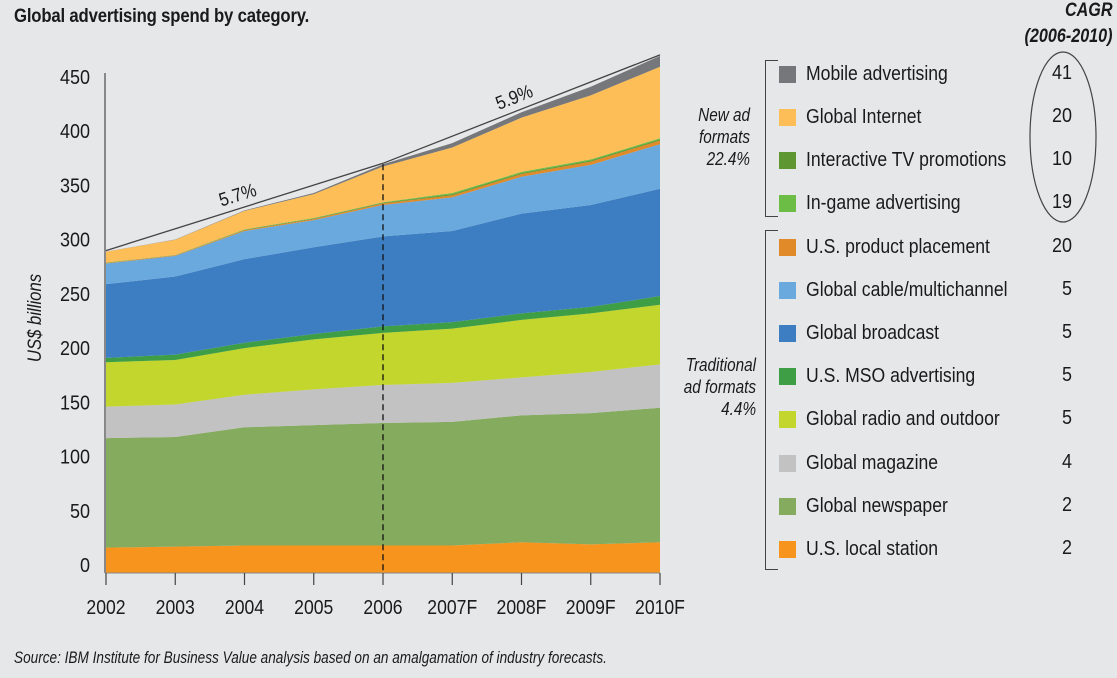  Describe the element at coordinates (1061, 73) in the screenshot. I see `legend-cagr-value: 41` at that location.